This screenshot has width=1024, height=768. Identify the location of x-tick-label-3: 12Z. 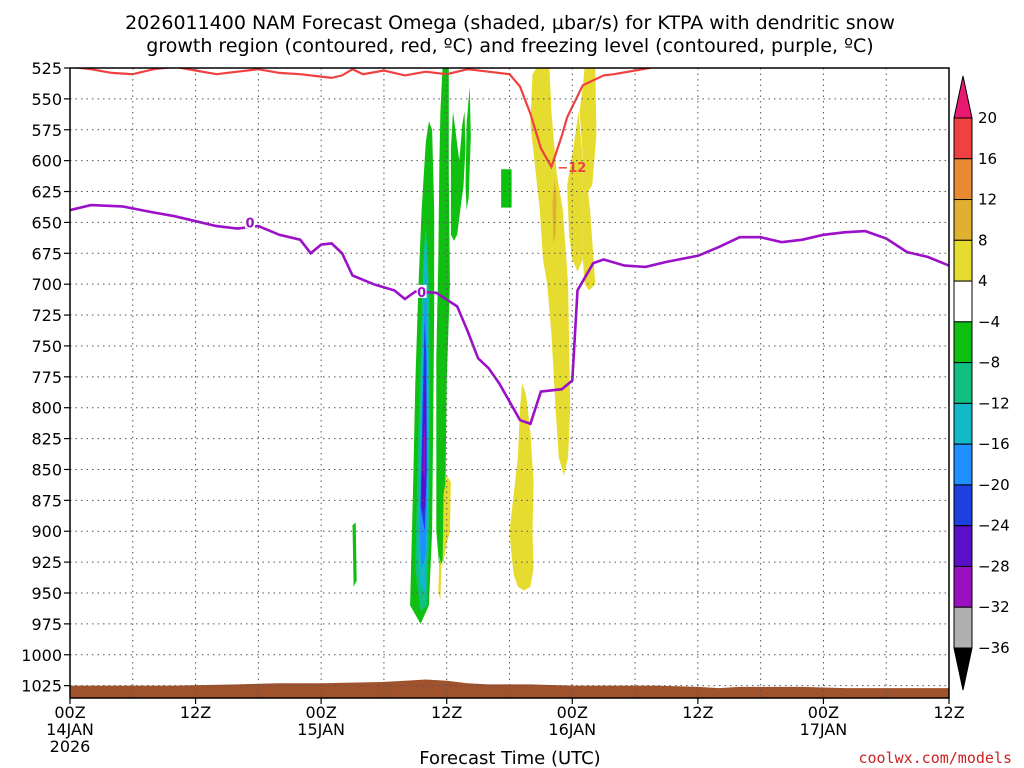
(446, 712).